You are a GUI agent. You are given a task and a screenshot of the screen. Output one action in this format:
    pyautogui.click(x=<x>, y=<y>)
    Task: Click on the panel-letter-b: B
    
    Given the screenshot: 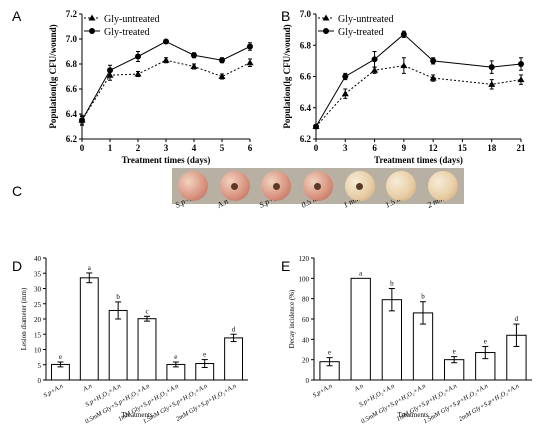 What is the action you would take?
    pyautogui.click(x=286, y=16)
    